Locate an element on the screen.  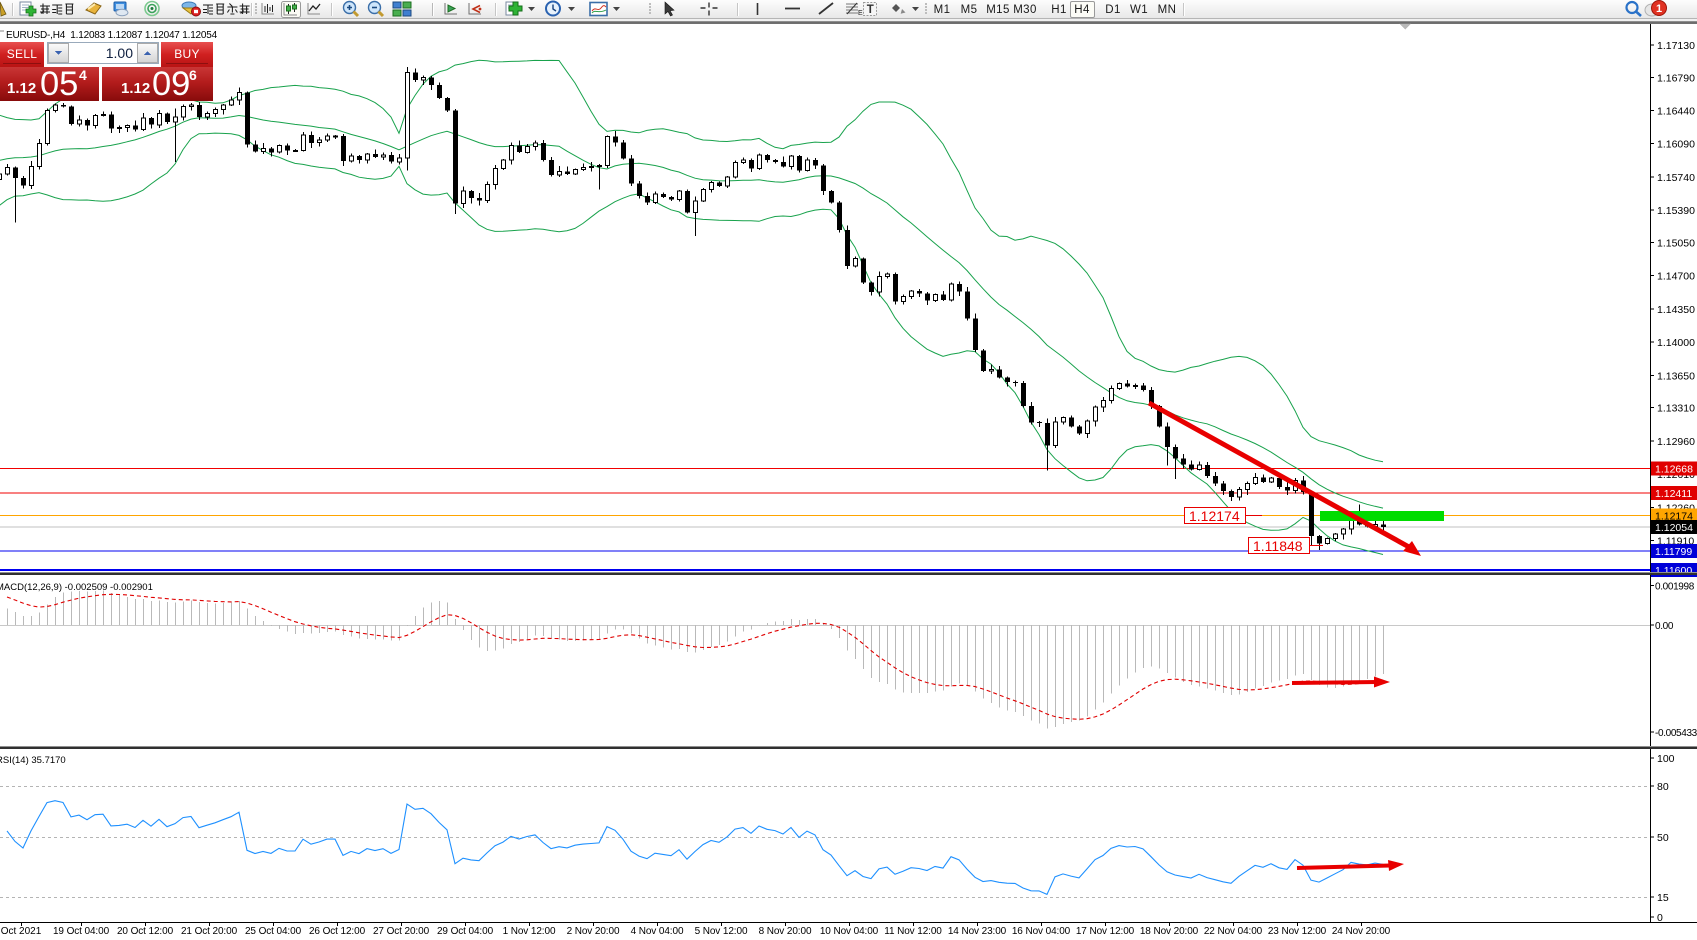
svg-text: M15 is located at coordinates (998, 10).